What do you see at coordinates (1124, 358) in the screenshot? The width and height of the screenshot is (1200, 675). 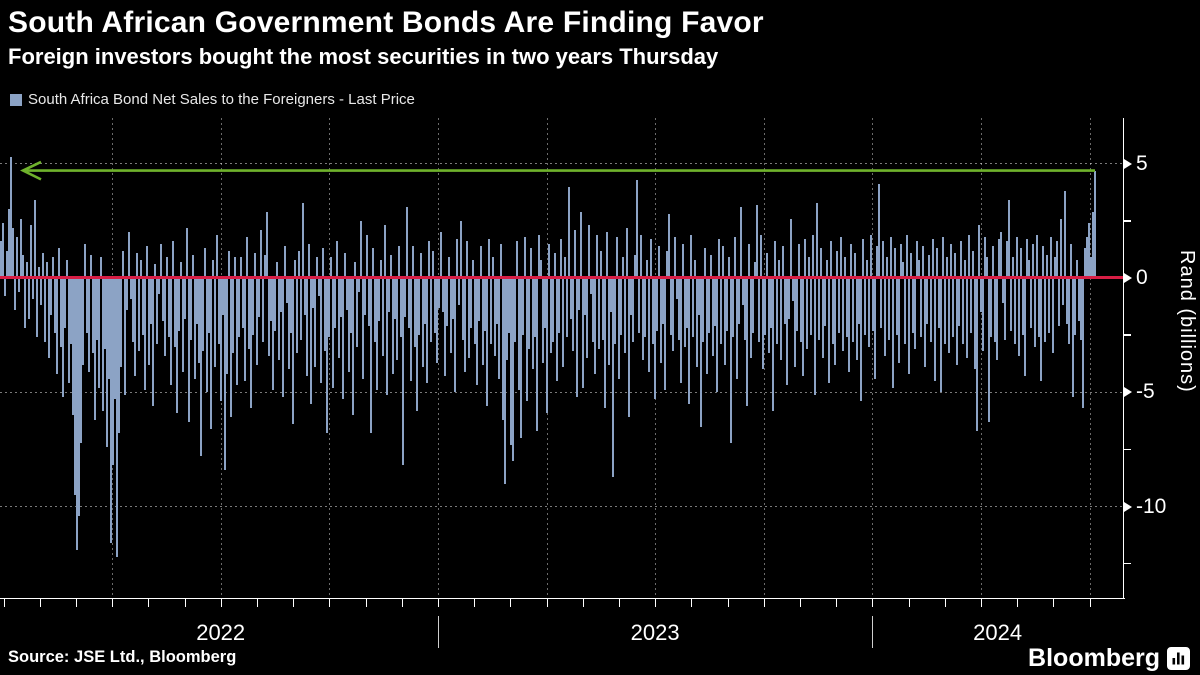 I see `y-axis-line` at bounding box center [1124, 358].